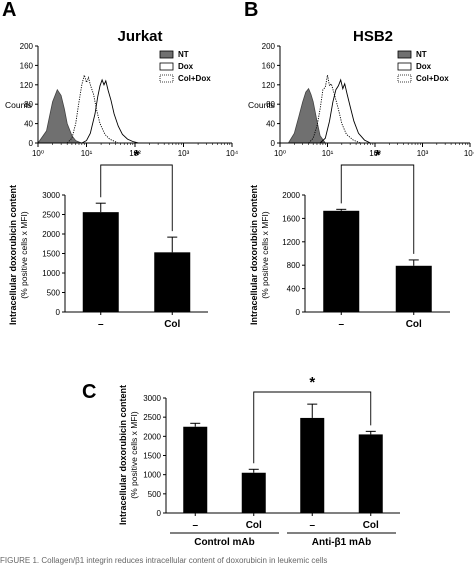  Describe the element at coordinates (341, 542) in the screenshot. I see `group-label: Anti-β1 mAb` at that location.